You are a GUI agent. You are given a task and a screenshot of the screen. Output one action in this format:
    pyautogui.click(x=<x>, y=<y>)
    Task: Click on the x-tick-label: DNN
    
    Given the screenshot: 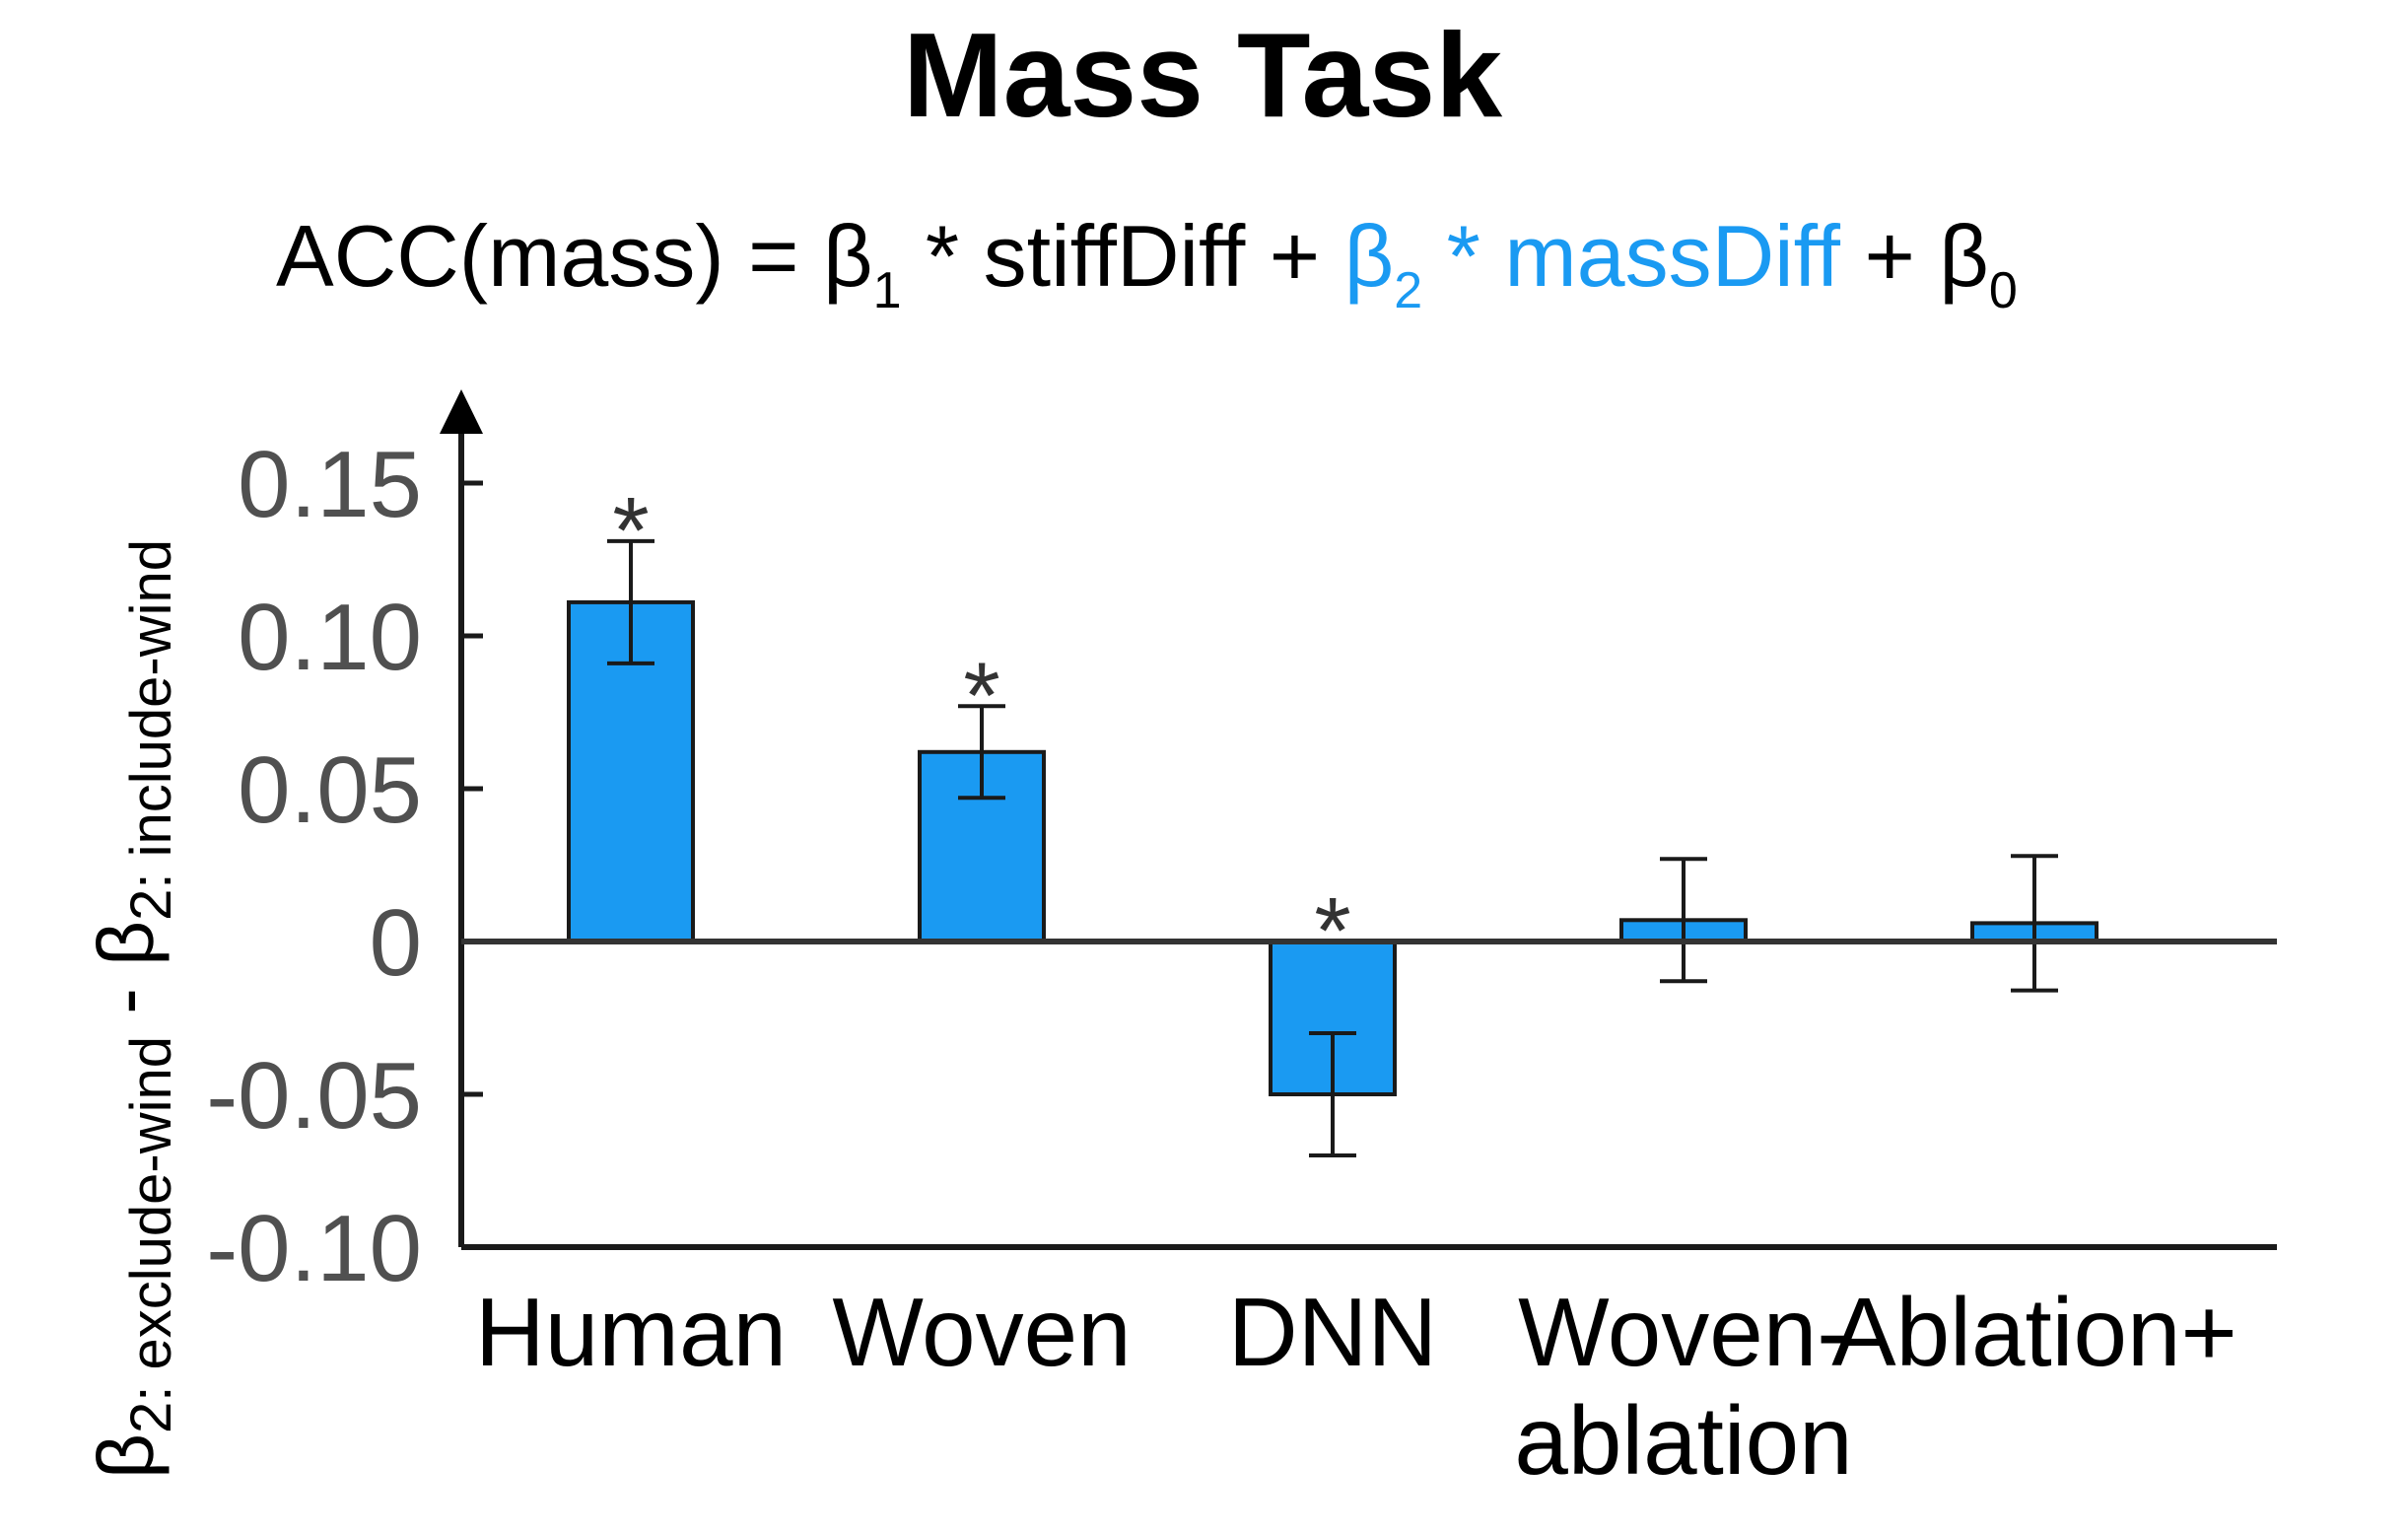 What is the action you would take?
    pyautogui.click(x=1332, y=1332)
    